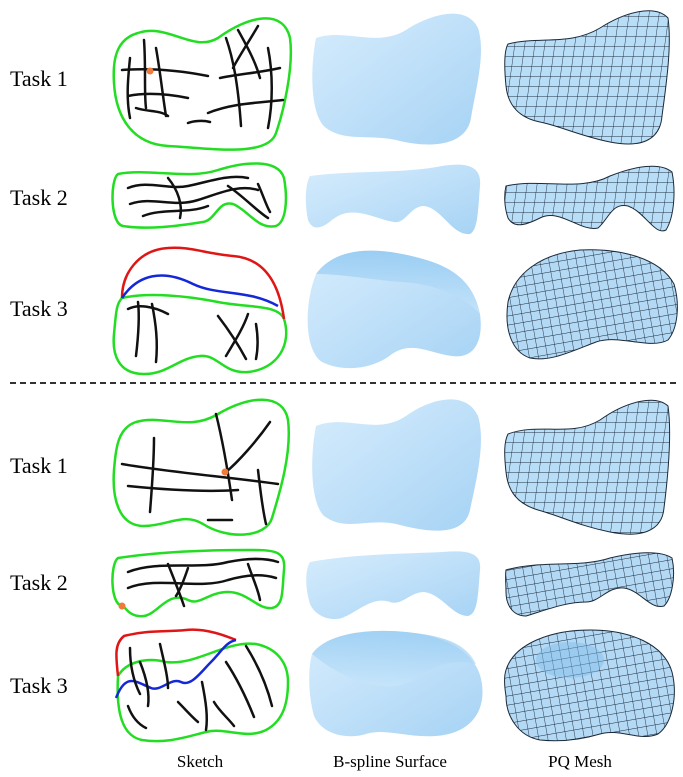 This screenshot has width=683, height=777. What do you see at coordinates (590, 584) in the screenshot?
I see `mesh-panel-row5` at bounding box center [590, 584].